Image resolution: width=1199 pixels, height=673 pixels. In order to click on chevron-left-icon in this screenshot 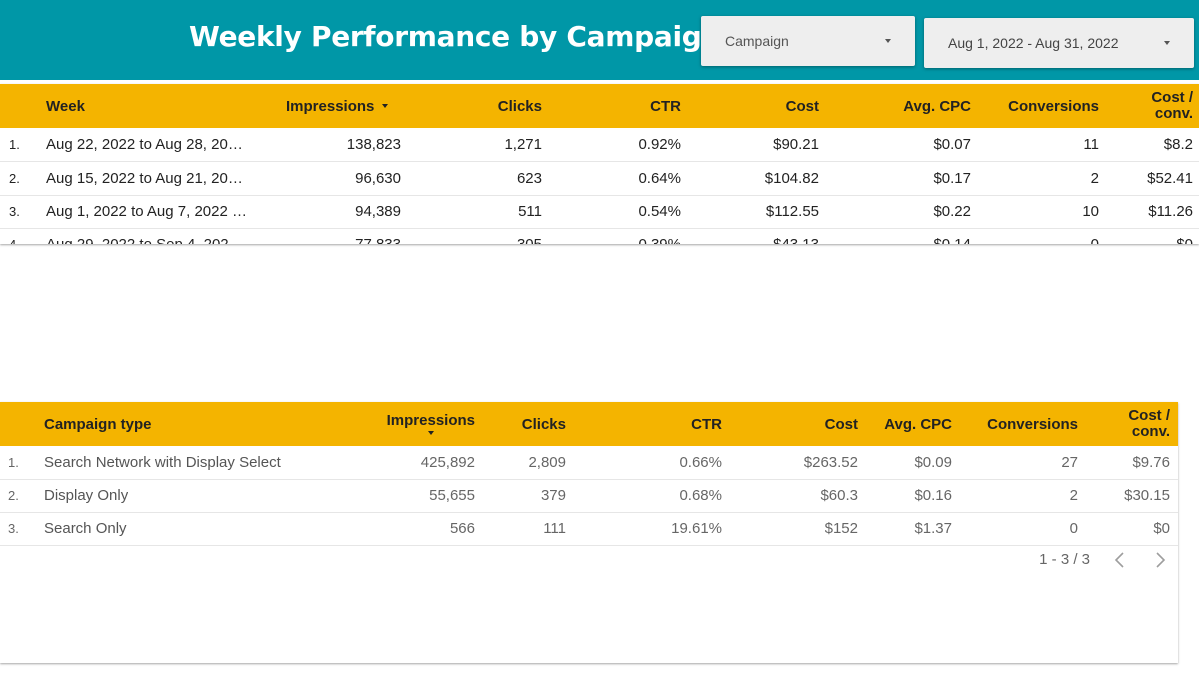, I will do `click(1120, 560)`.